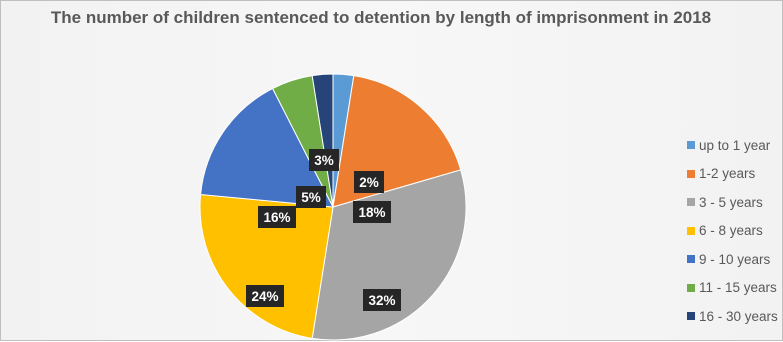 This screenshot has width=783, height=342. I want to click on data-label: 5%, so click(311, 197).